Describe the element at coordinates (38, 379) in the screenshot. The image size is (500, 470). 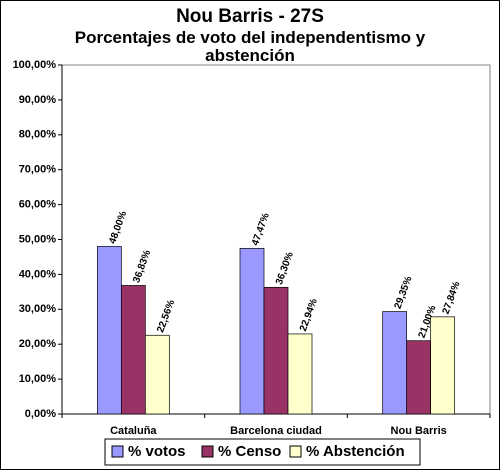
I see `y-tick-label: 10,00%` at that location.